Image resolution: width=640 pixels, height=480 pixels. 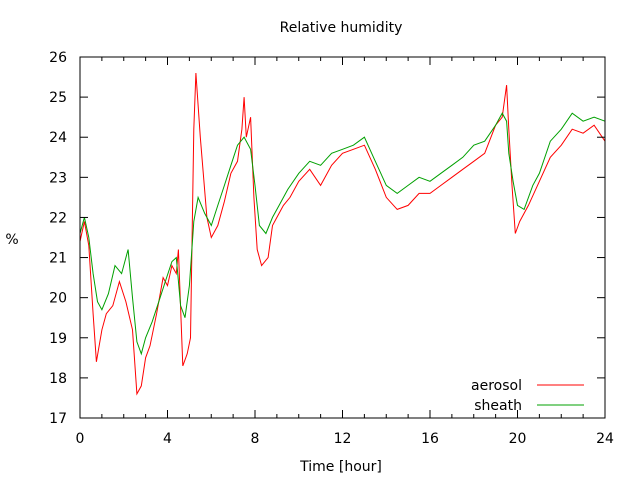 What do you see at coordinates (11, 240) in the screenshot?
I see `y-axis-label: %` at bounding box center [11, 240].